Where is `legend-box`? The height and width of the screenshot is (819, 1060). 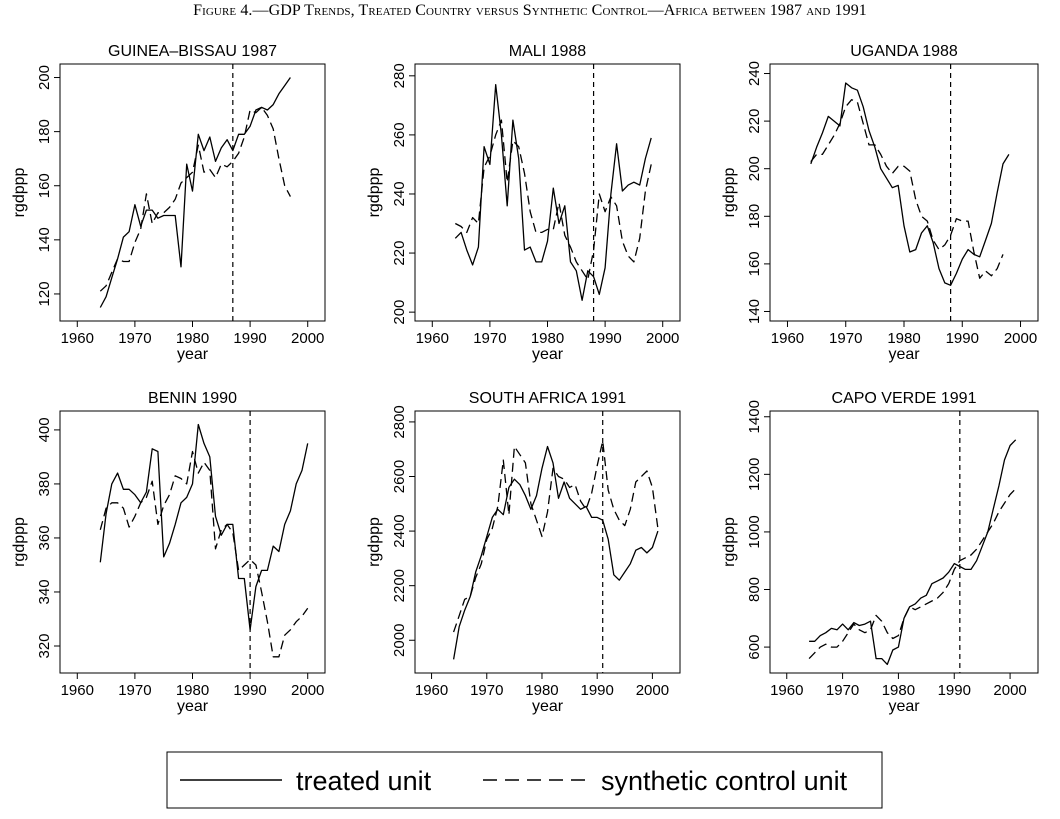
legend-box is located at coordinates (524, 780).